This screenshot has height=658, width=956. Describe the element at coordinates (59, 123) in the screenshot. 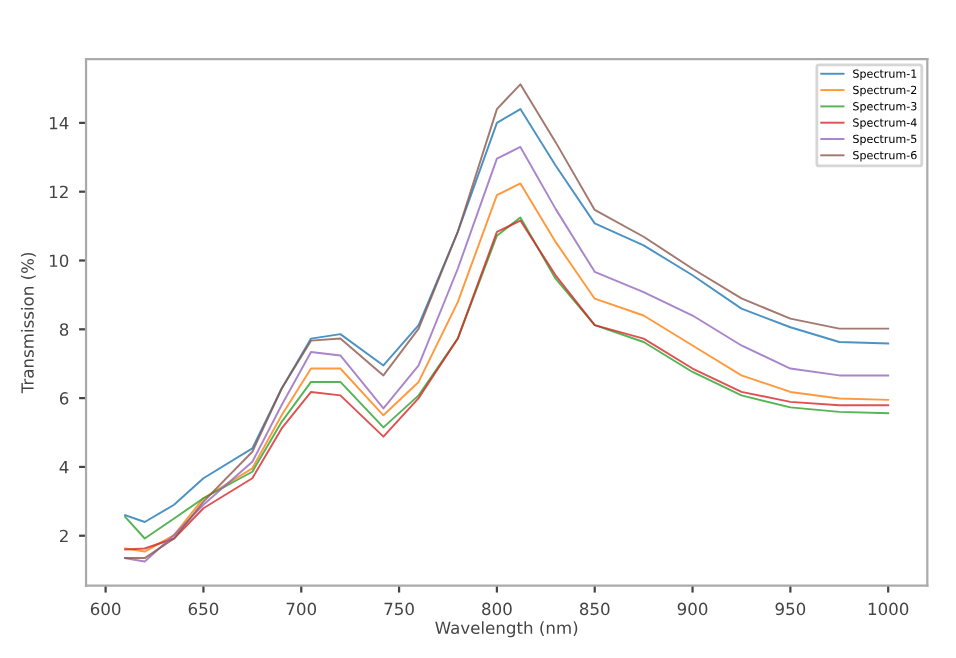

I see `y-tick-label: 14` at that location.